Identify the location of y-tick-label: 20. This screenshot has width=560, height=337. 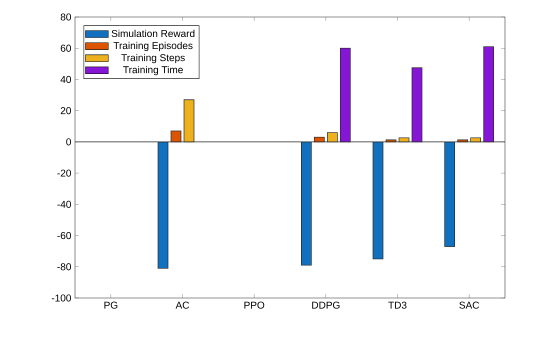
(66, 110).